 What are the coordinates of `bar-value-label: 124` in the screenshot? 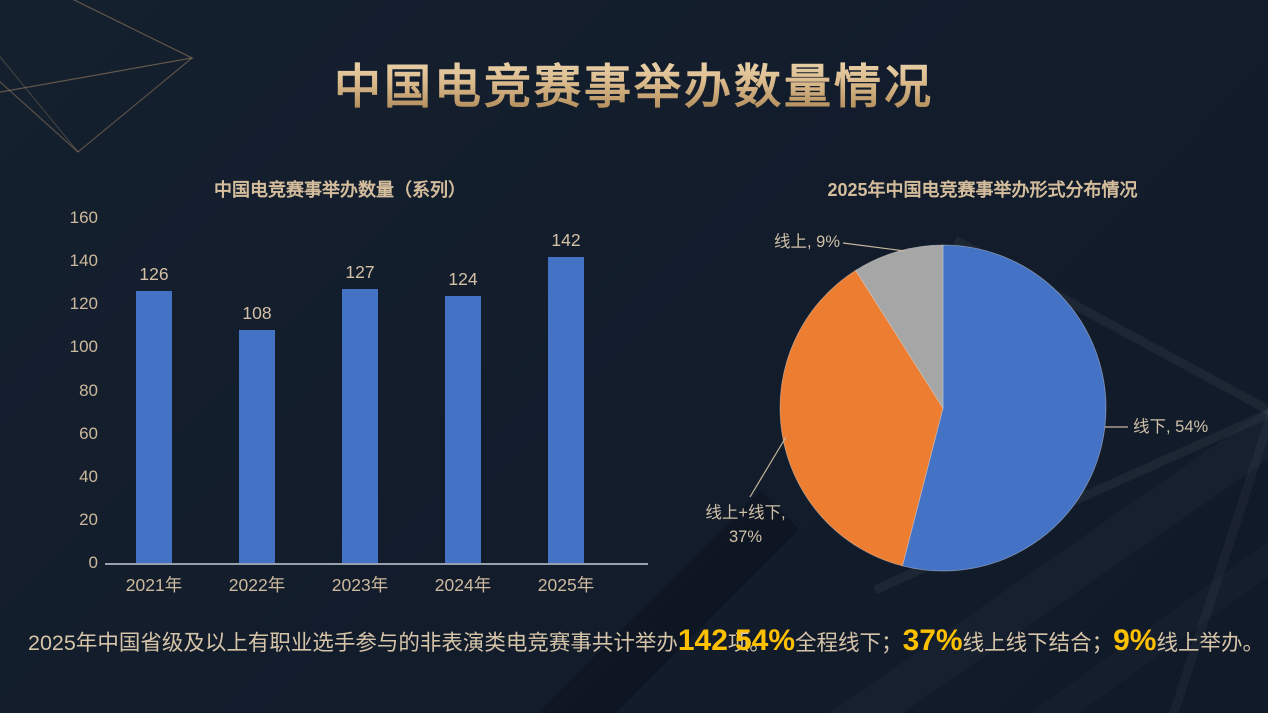 It's located at (463, 278).